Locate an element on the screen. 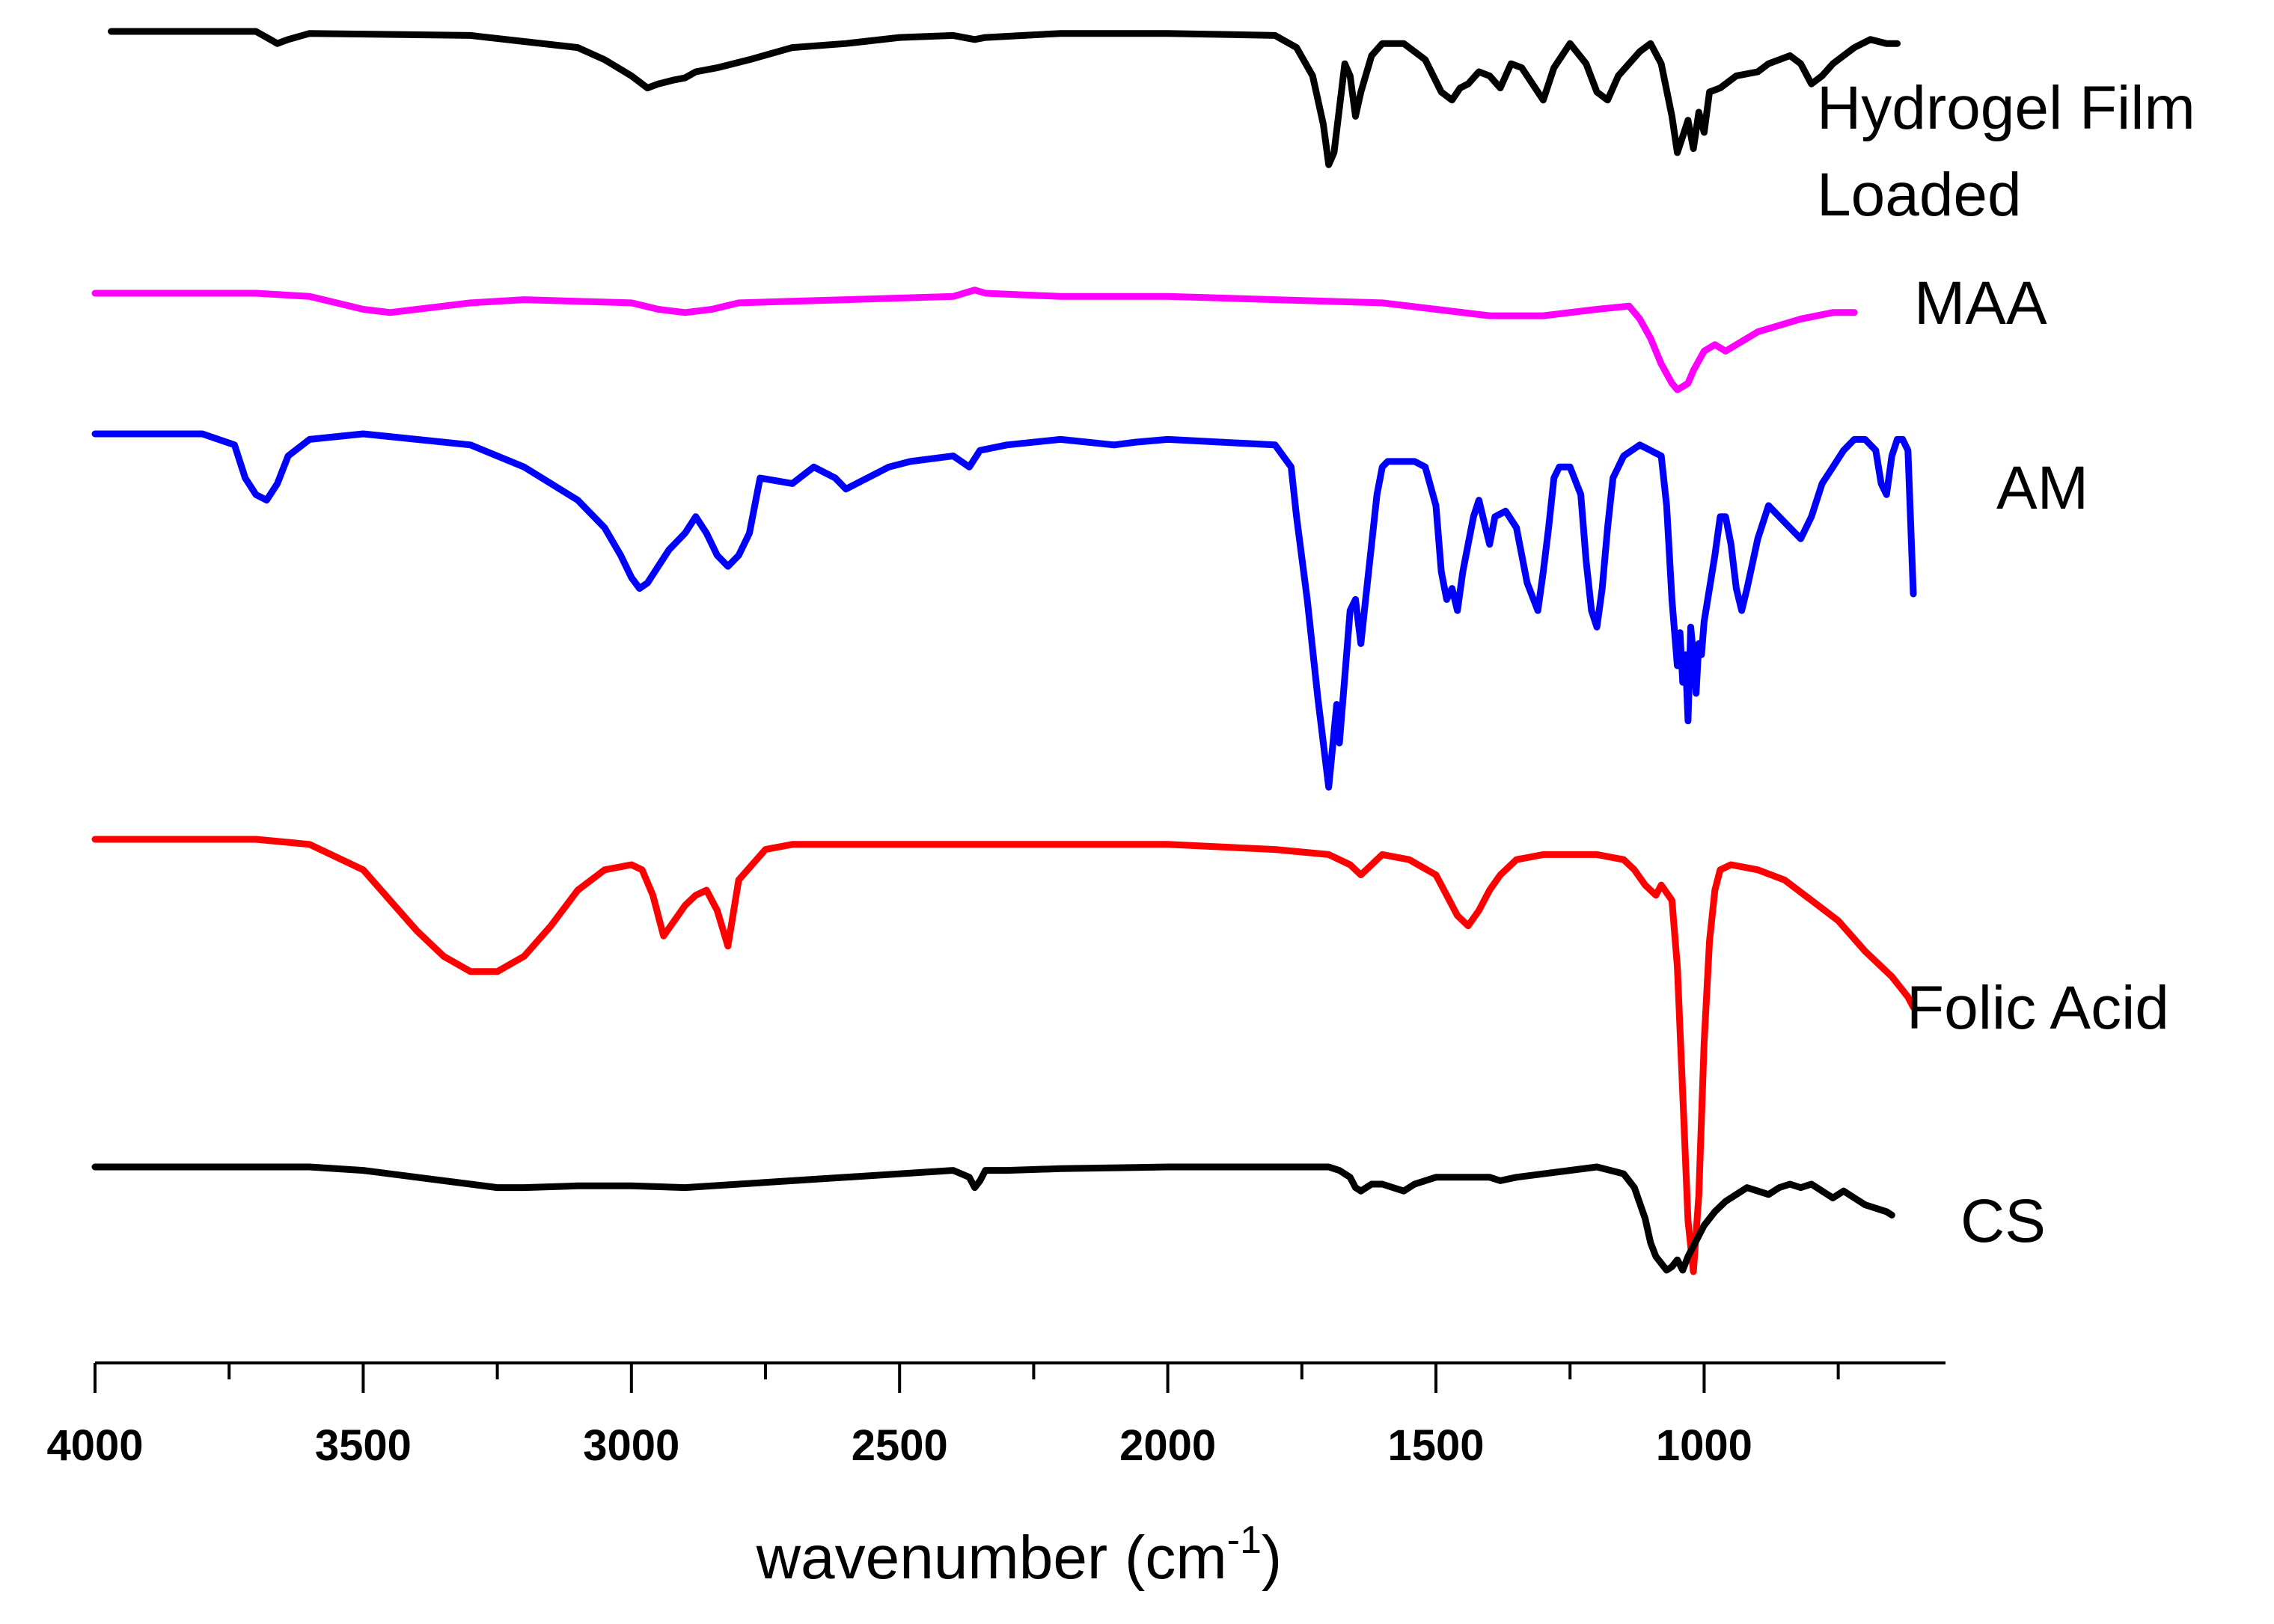 This screenshot has height=1624, width=2274. series-label-hydrogel-film-loaded-line-2: Loaded is located at coordinates (1919, 195).